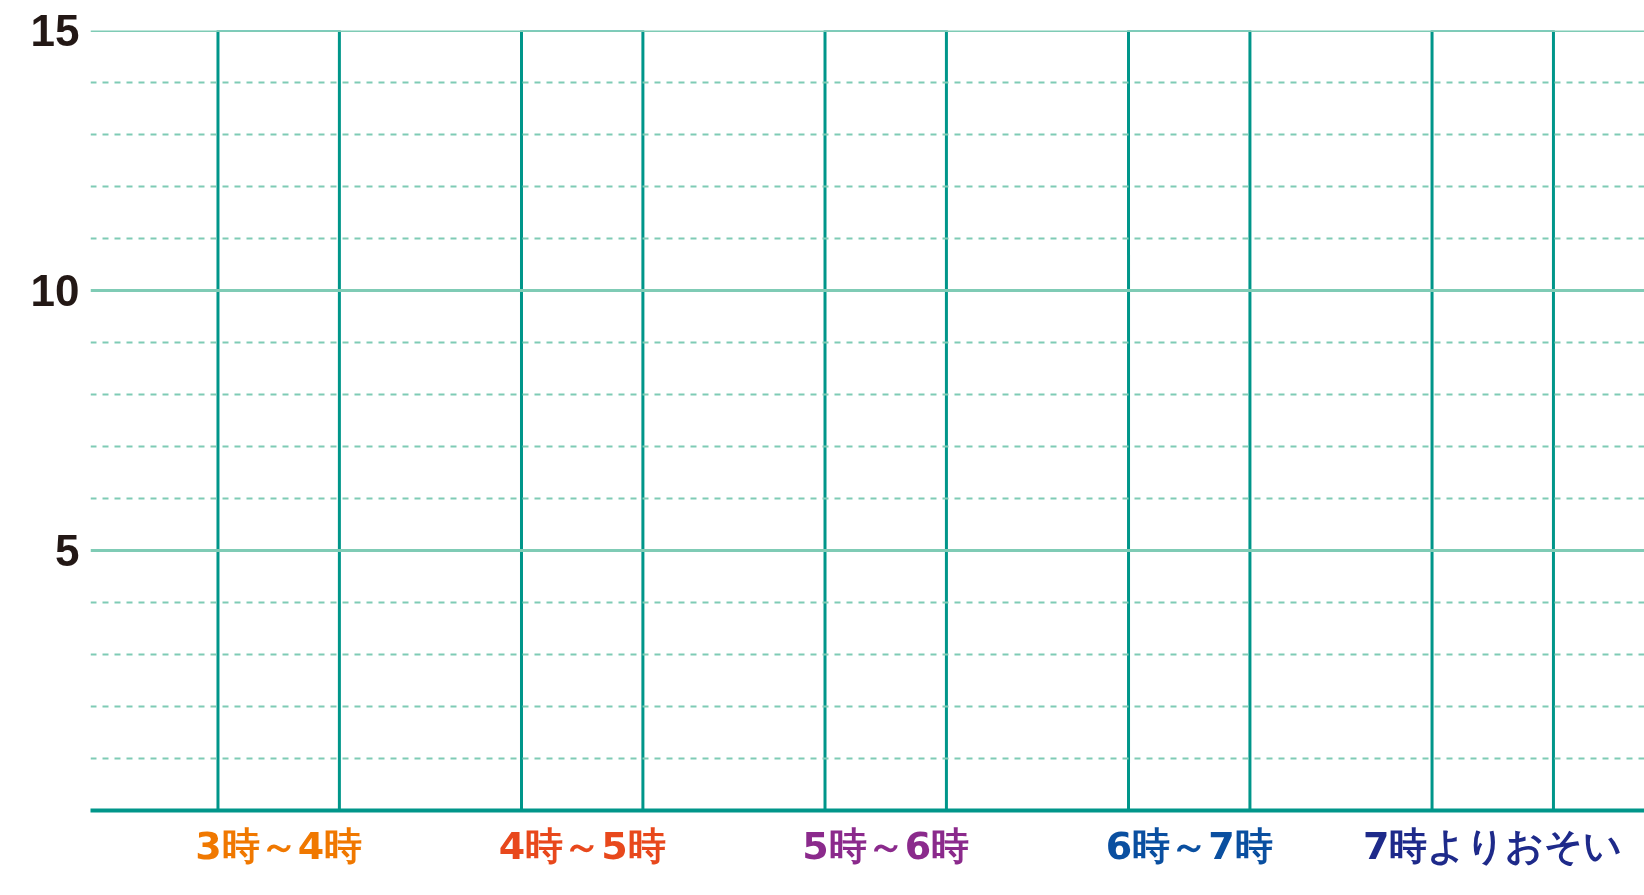  Describe the element at coordinates (279, 846) in the screenshot. I see `x-tick-label: 3時～4時` at that location.